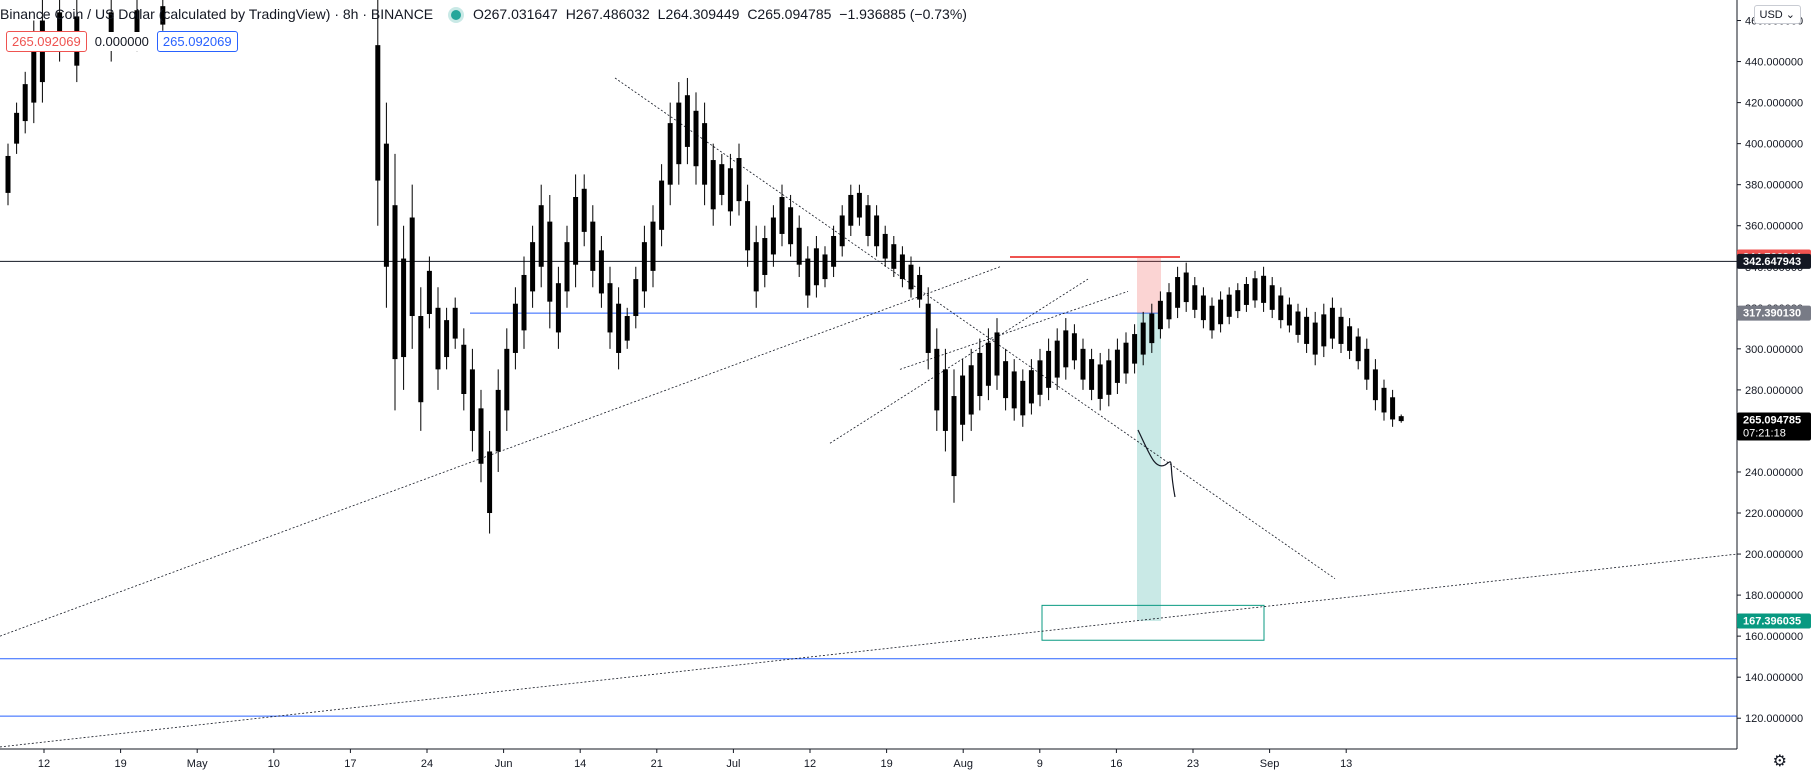 Image resolution: width=1811 pixels, height=777 pixels. Describe the element at coordinates (1774, 391) in the screenshot. I see `y-tick-label: 280.000000` at that location.